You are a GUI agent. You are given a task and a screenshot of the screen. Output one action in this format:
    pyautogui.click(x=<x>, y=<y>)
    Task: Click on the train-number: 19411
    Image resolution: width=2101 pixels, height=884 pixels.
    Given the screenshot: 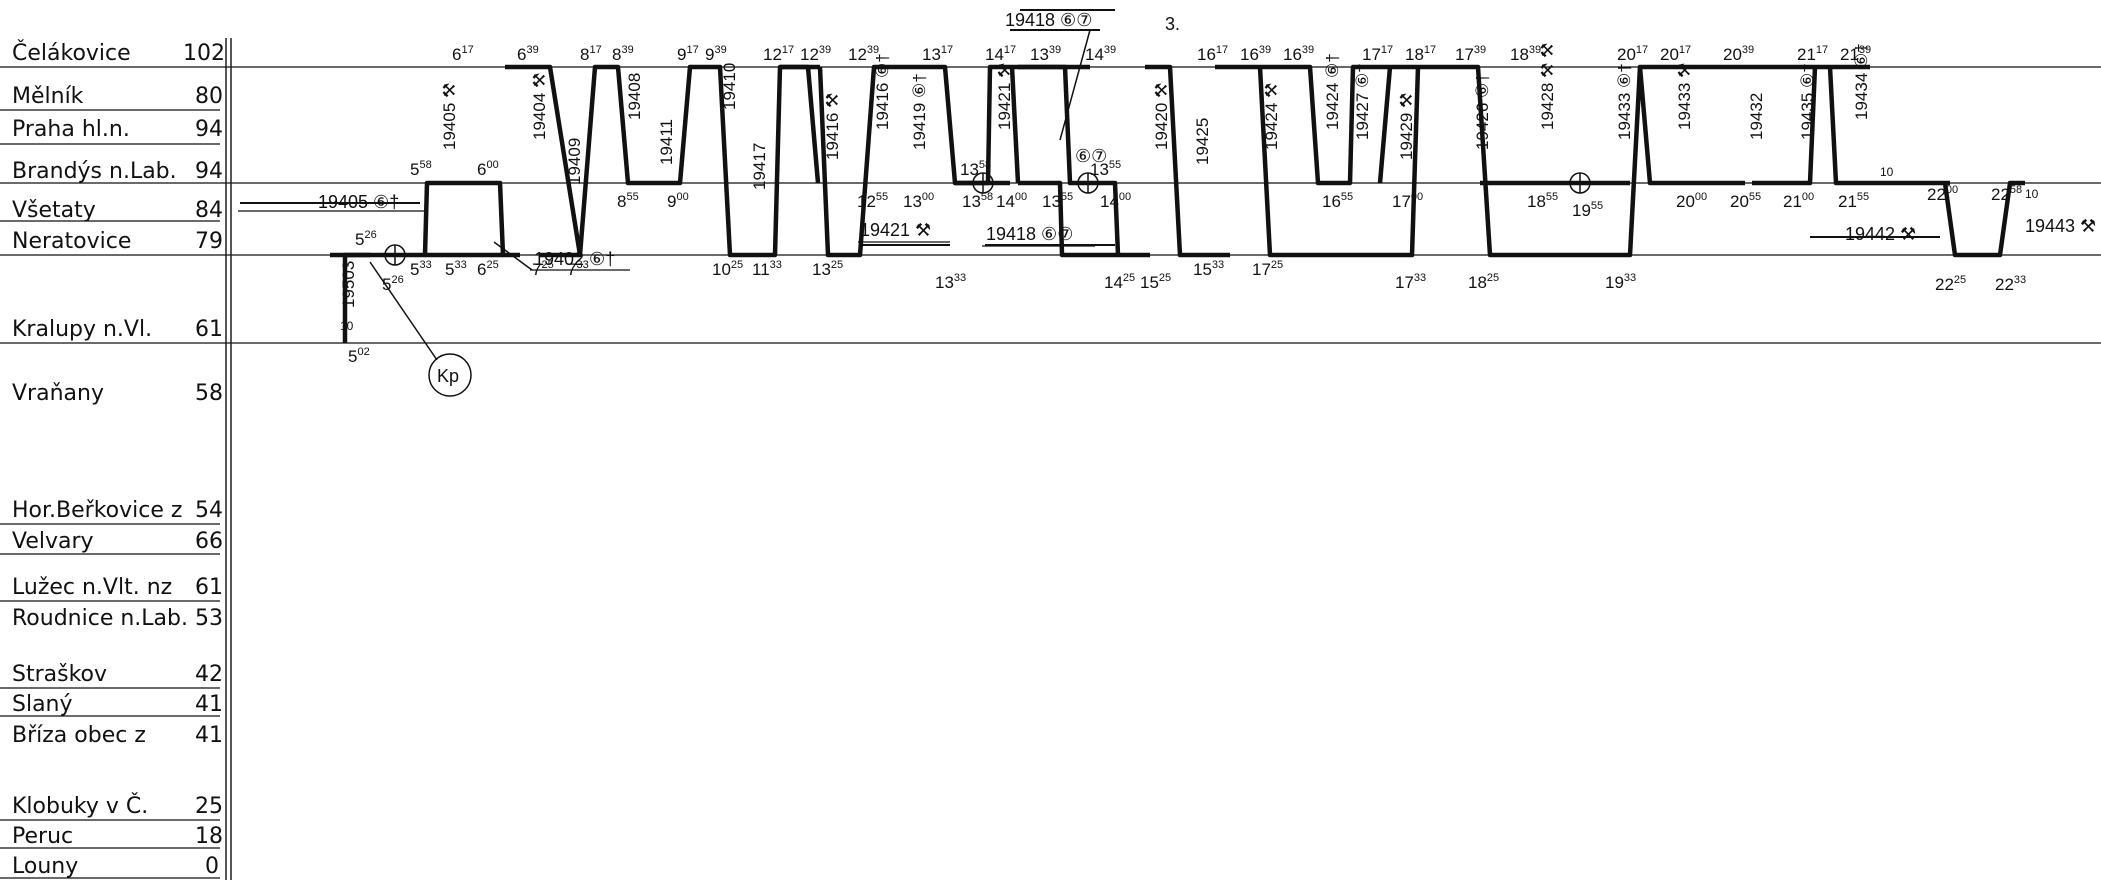 What is the action you would take?
    pyautogui.click(x=666, y=142)
    